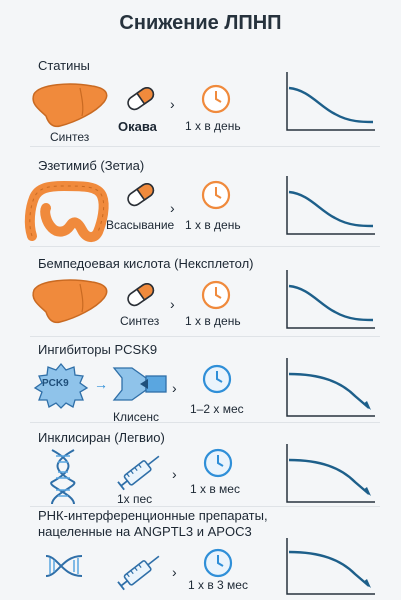  What do you see at coordinates (145, 531) in the screenshot?
I see `section-title-line-2: нацеленные на ANGPTL3 и APOC3` at bounding box center [145, 531].